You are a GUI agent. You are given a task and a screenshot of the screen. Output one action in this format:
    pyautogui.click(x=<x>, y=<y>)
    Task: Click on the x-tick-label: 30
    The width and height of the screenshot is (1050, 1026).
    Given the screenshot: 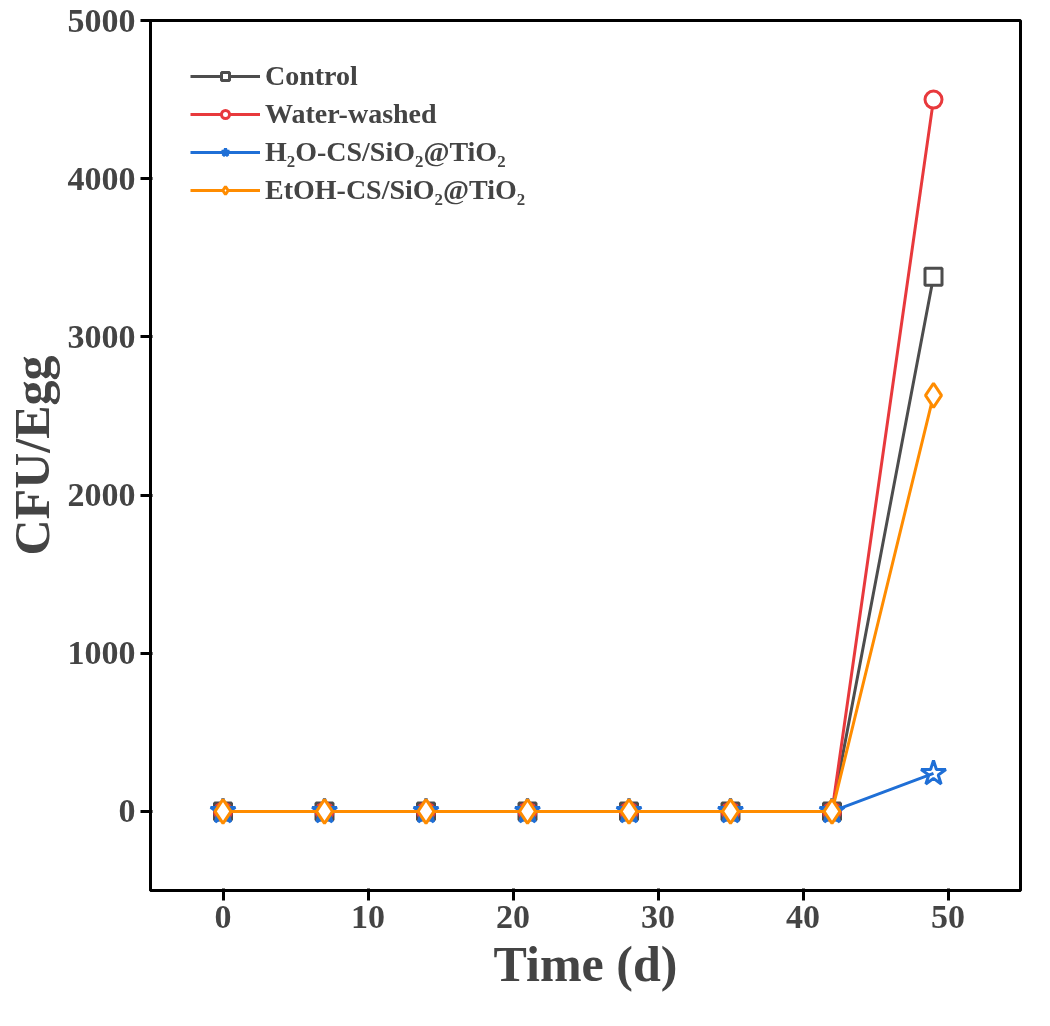 What is the action you would take?
    pyautogui.click(x=658, y=916)
    